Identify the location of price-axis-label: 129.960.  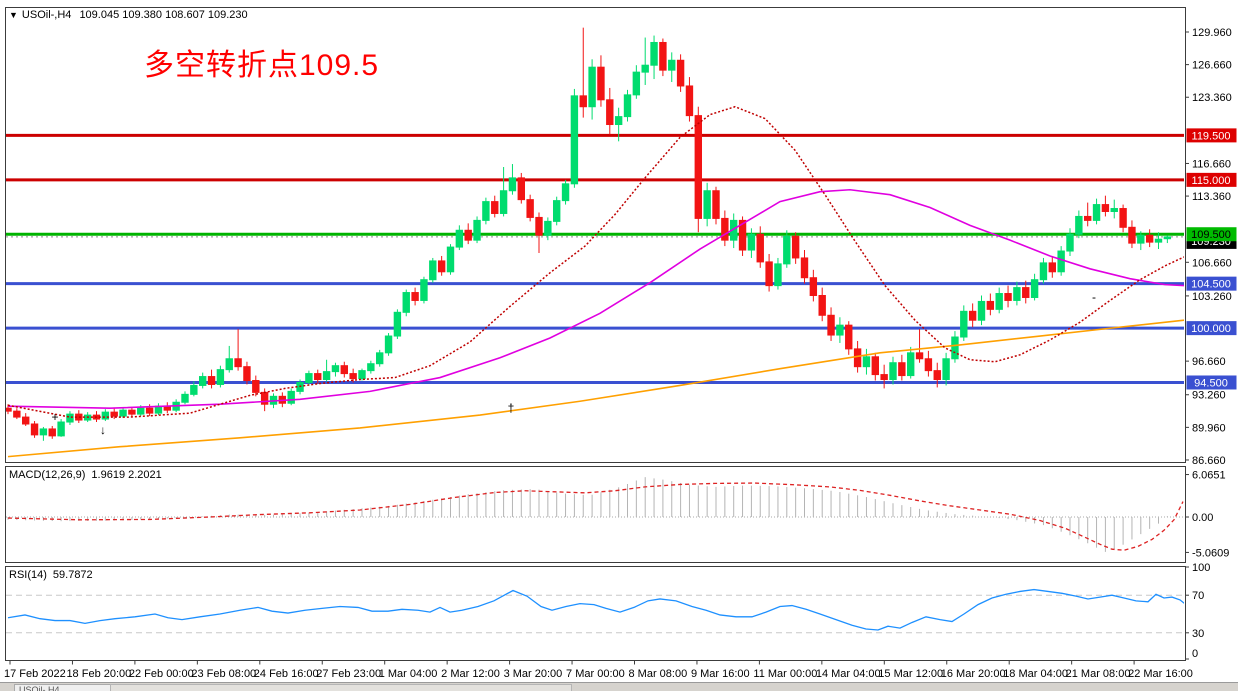
(1212, 33).